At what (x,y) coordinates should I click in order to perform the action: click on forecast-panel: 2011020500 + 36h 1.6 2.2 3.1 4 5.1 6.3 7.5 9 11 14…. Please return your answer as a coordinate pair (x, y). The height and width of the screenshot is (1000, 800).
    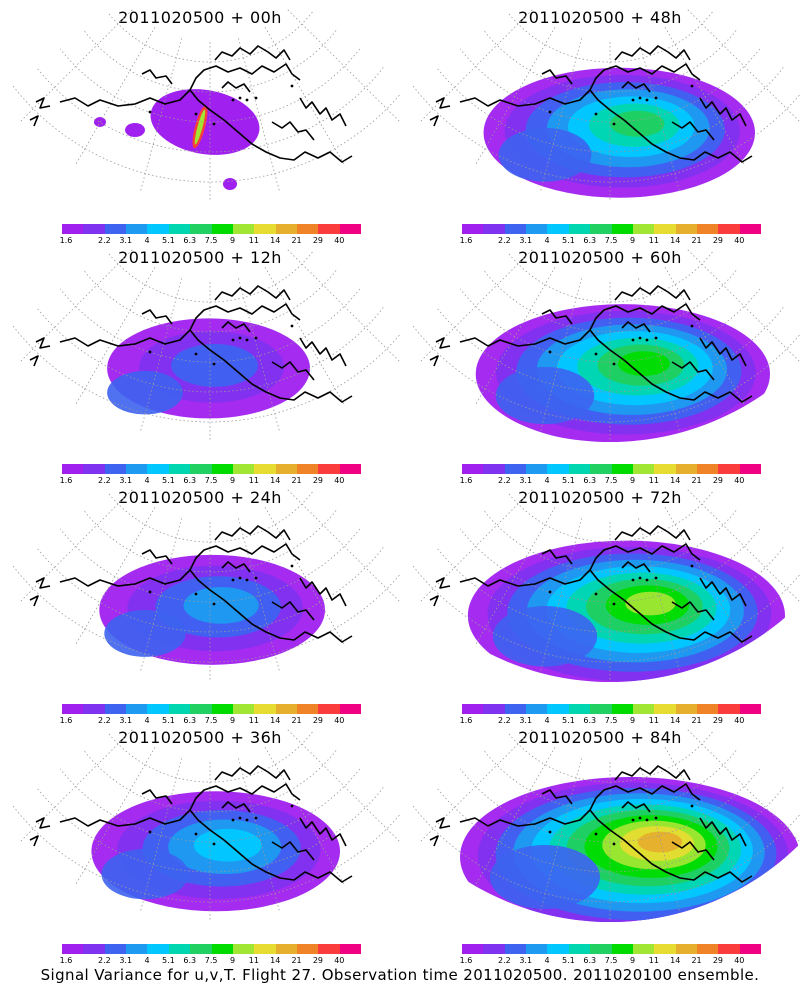
    Looking at the image, I should click on (200, 844).